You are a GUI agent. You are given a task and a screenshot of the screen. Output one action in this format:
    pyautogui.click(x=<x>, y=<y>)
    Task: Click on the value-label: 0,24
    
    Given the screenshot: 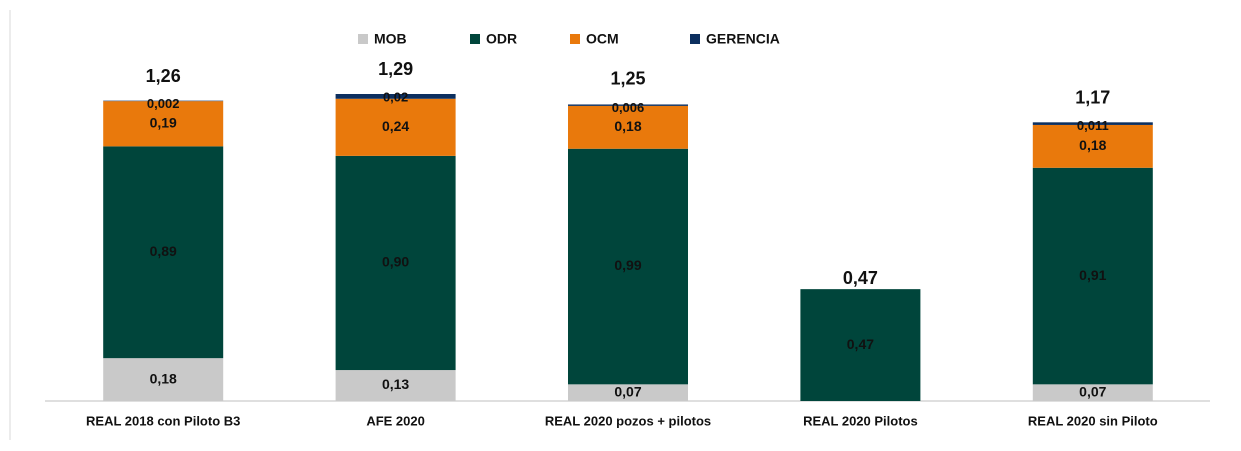 What is the action you would take?
    pyautogui.click(x=395, y=126)
    